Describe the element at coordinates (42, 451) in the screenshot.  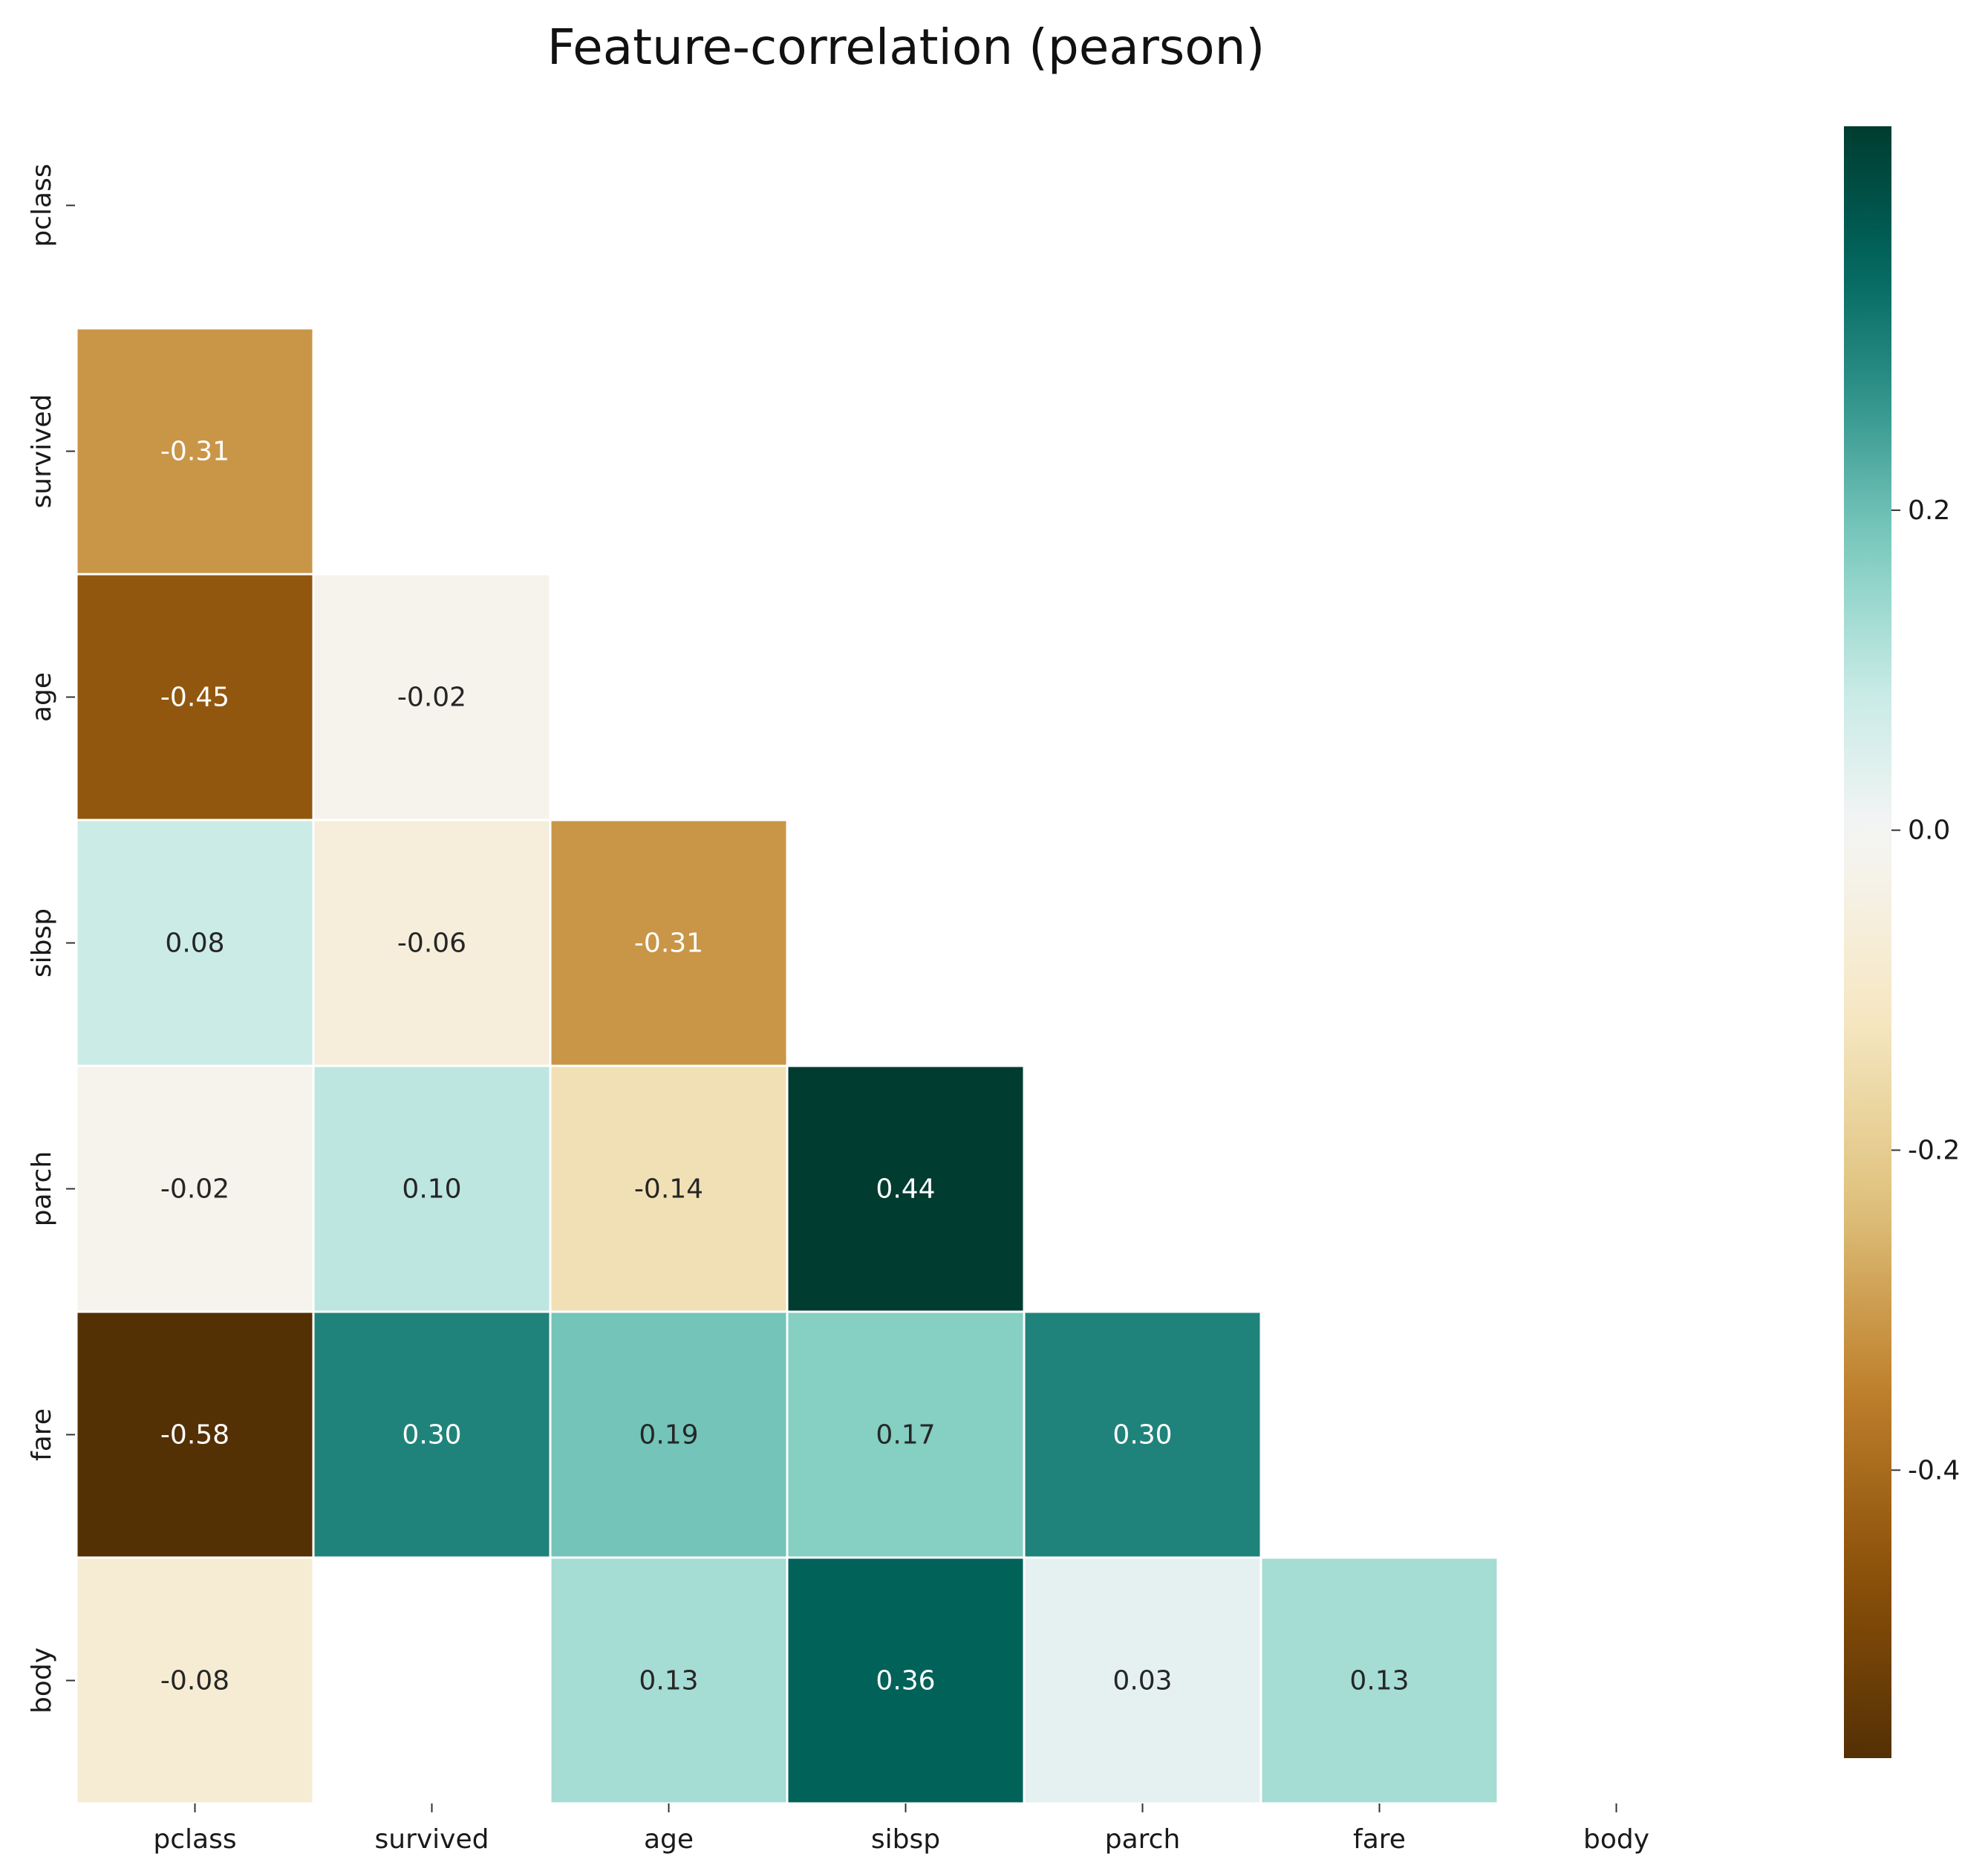
I see `y-tick-label-survived: survived` at that location.